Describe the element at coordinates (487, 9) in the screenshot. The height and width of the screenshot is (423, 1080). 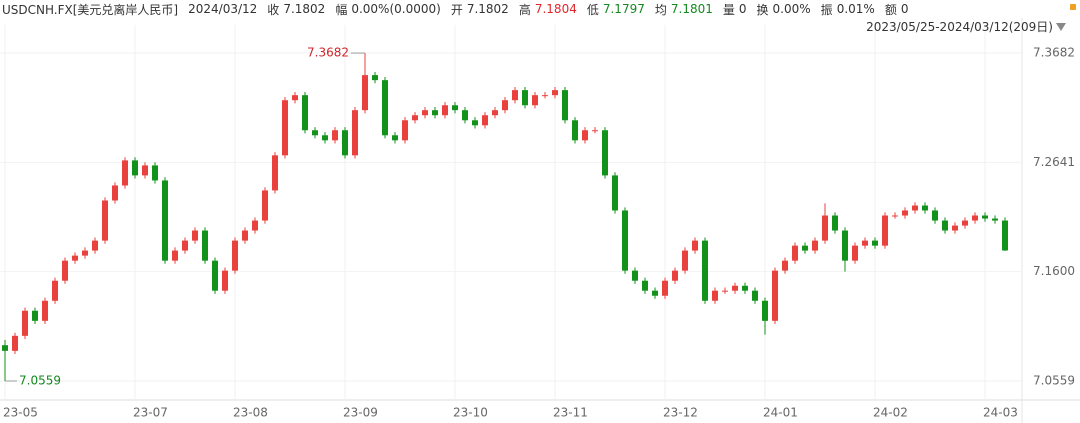
I see `field-value: 7.1802` at that location.